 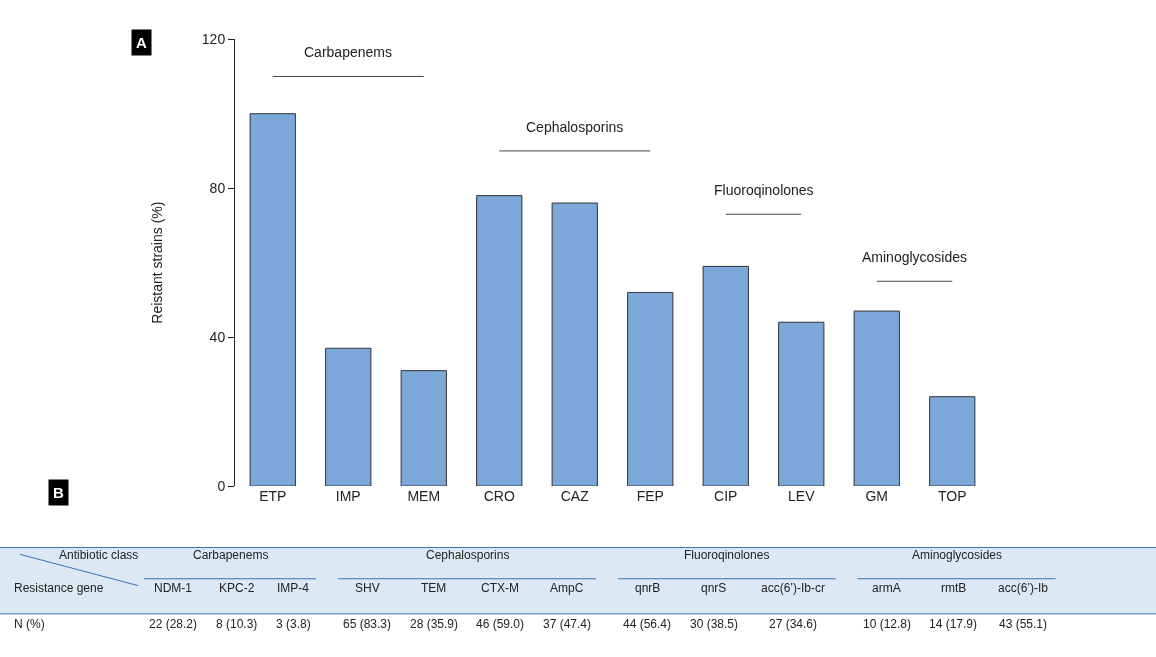 What do you see at coordinates (575, 127) in the screenshot?
I see `series-label: Cephalosporins` at bounding box center [575, 127].